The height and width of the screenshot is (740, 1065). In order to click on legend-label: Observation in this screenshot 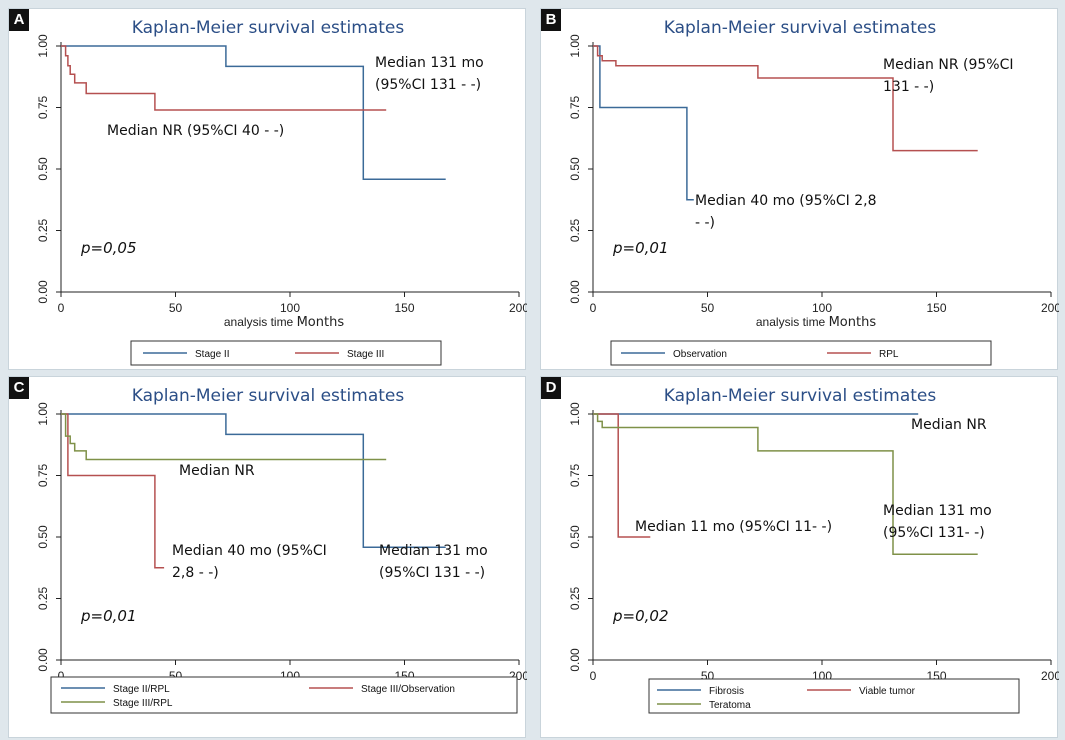, I will do `click(700, 354)`.